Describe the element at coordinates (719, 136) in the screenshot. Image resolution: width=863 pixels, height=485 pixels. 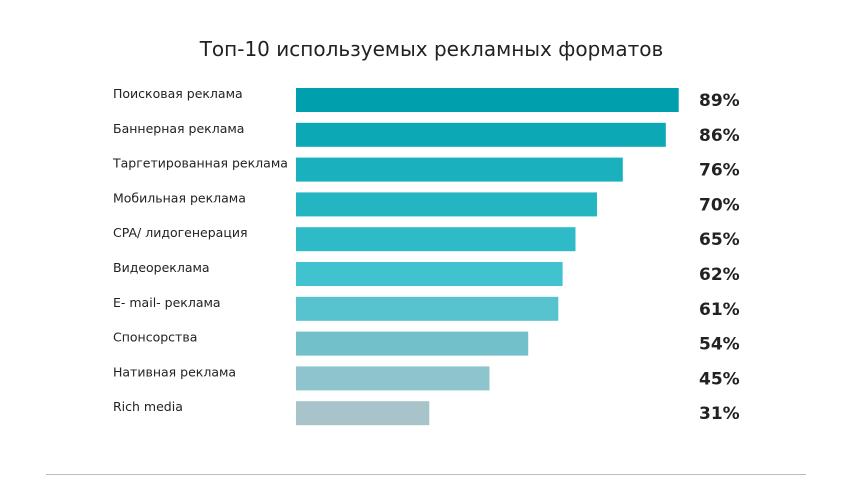
I see `value-label: 86%` at that location.